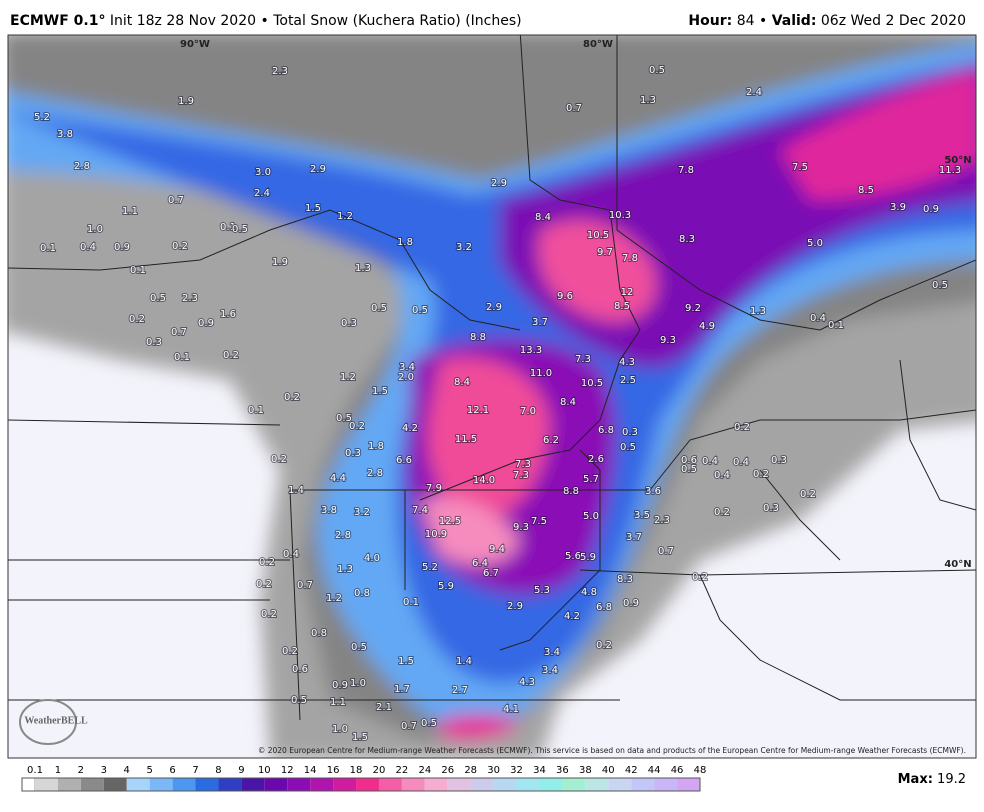 This screenshot has height=812, width=984. I want to click on snow-amount: 1.2, so click(345, 216).